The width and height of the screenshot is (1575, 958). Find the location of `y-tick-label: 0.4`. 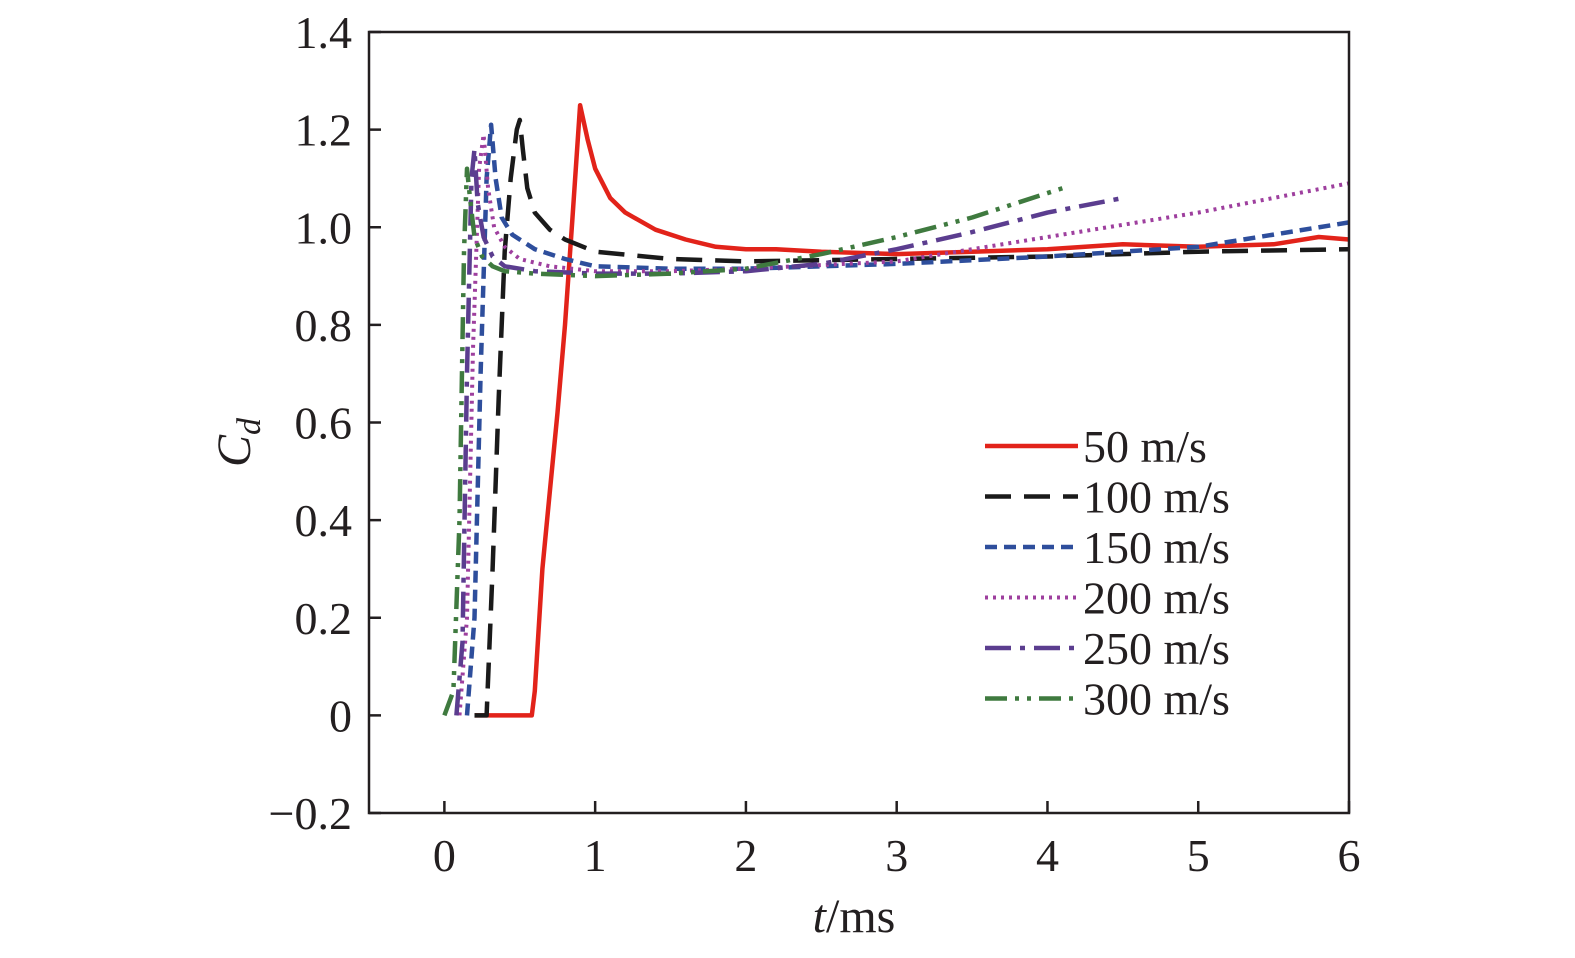

y-tick-label: 0.4 is located at coordinates (324, 520).